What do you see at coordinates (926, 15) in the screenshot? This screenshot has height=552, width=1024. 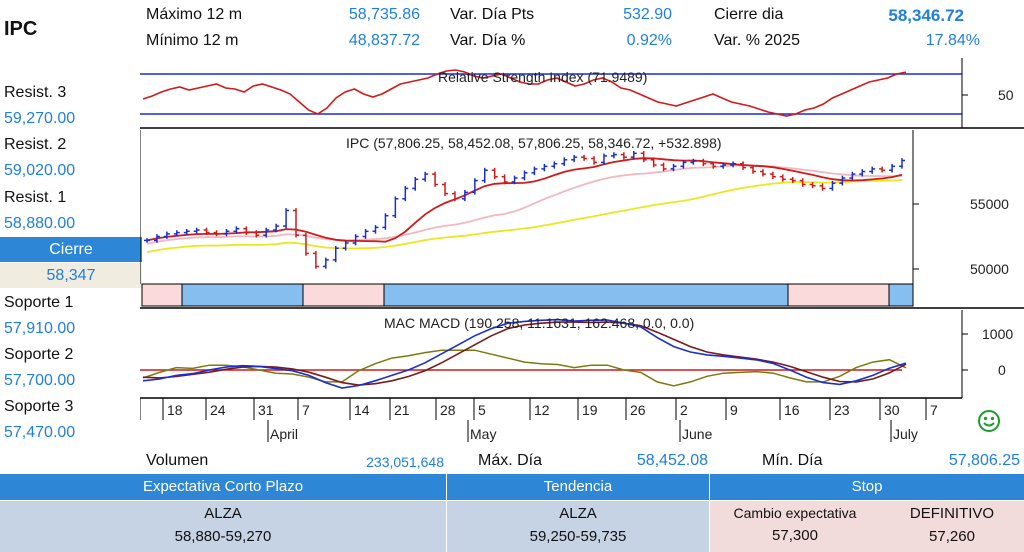 I see `cierre-dia-value: 58,346.72` at bounding box center [926, 15].